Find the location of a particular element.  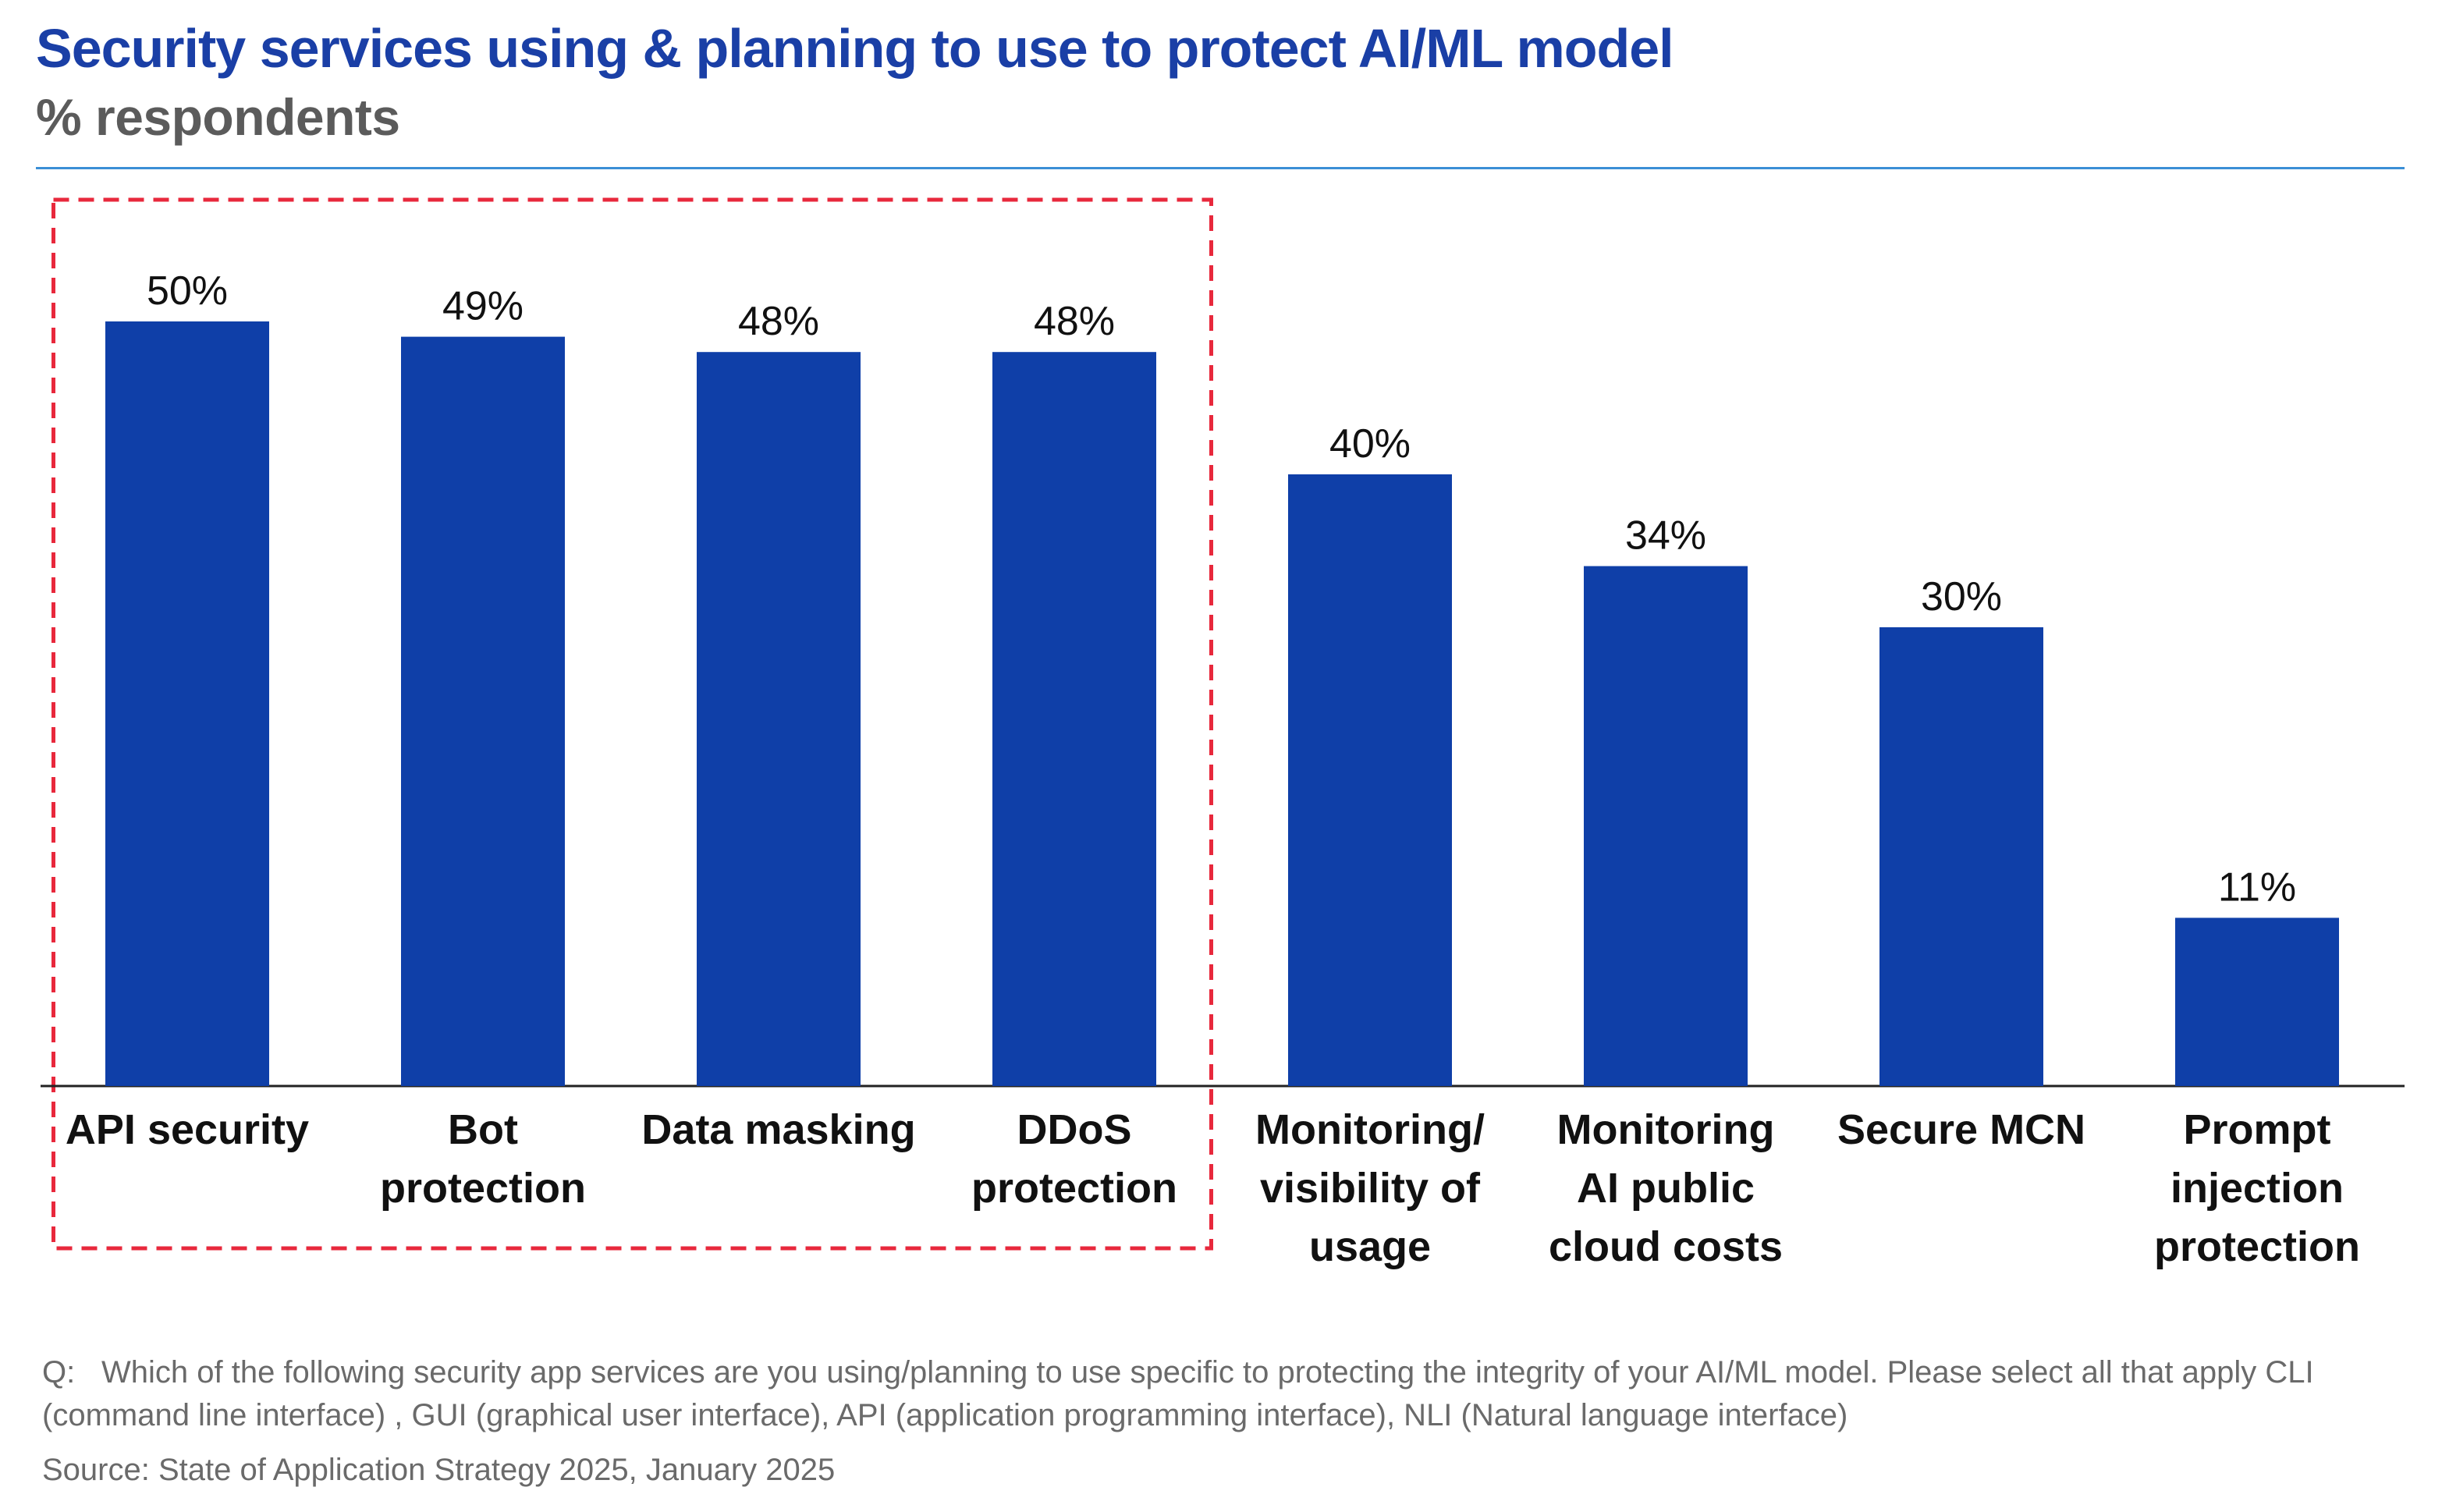

title-divider is located at coordinates (1220, 168).